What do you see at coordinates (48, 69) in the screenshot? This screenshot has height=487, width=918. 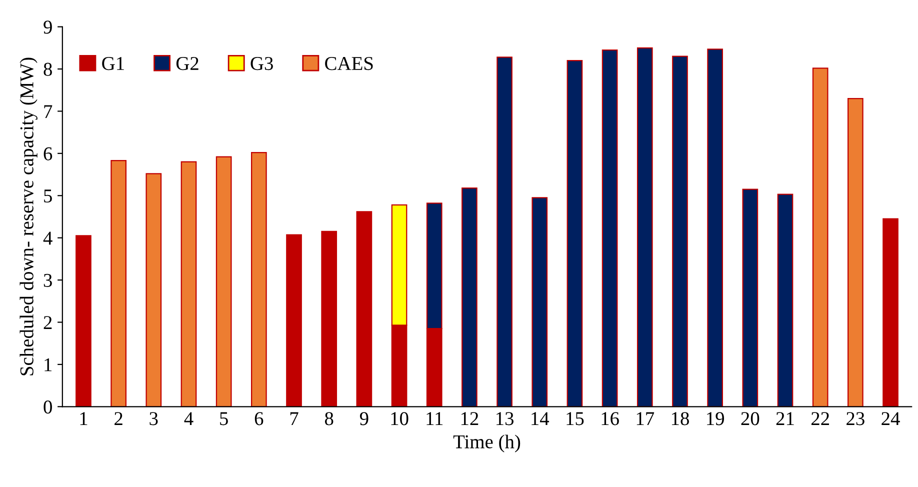 I see `y-tick-label: 8` at bounding box center [48, 69].